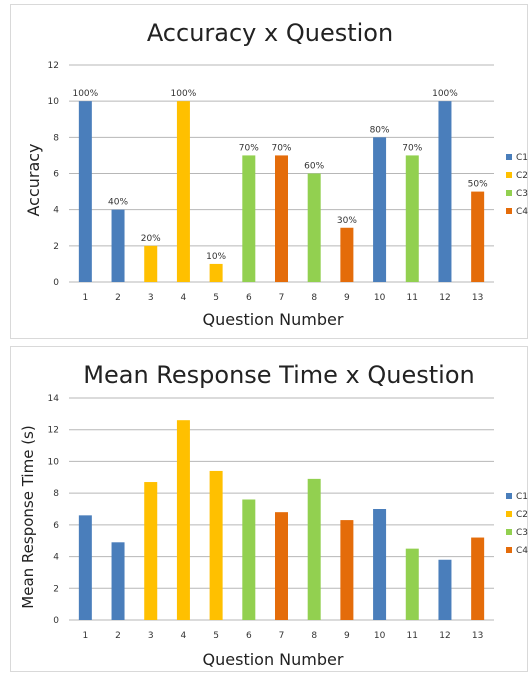 This screenshot has width=529, height=675. Describe the element at coordinates (184, 298) in the screenshot. I see `x-tick-label: 4` at that location.